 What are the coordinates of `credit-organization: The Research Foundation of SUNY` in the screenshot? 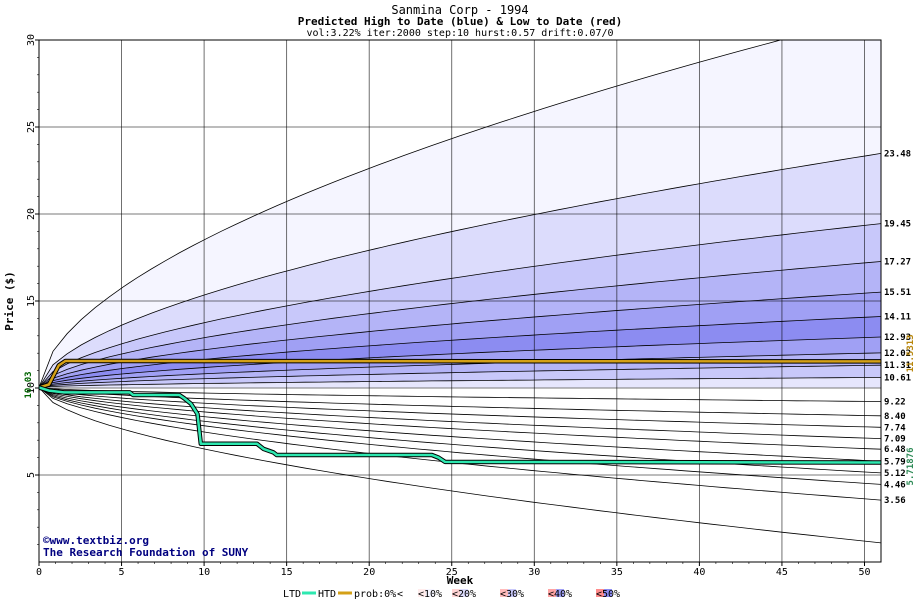 It's located at (146, 552).